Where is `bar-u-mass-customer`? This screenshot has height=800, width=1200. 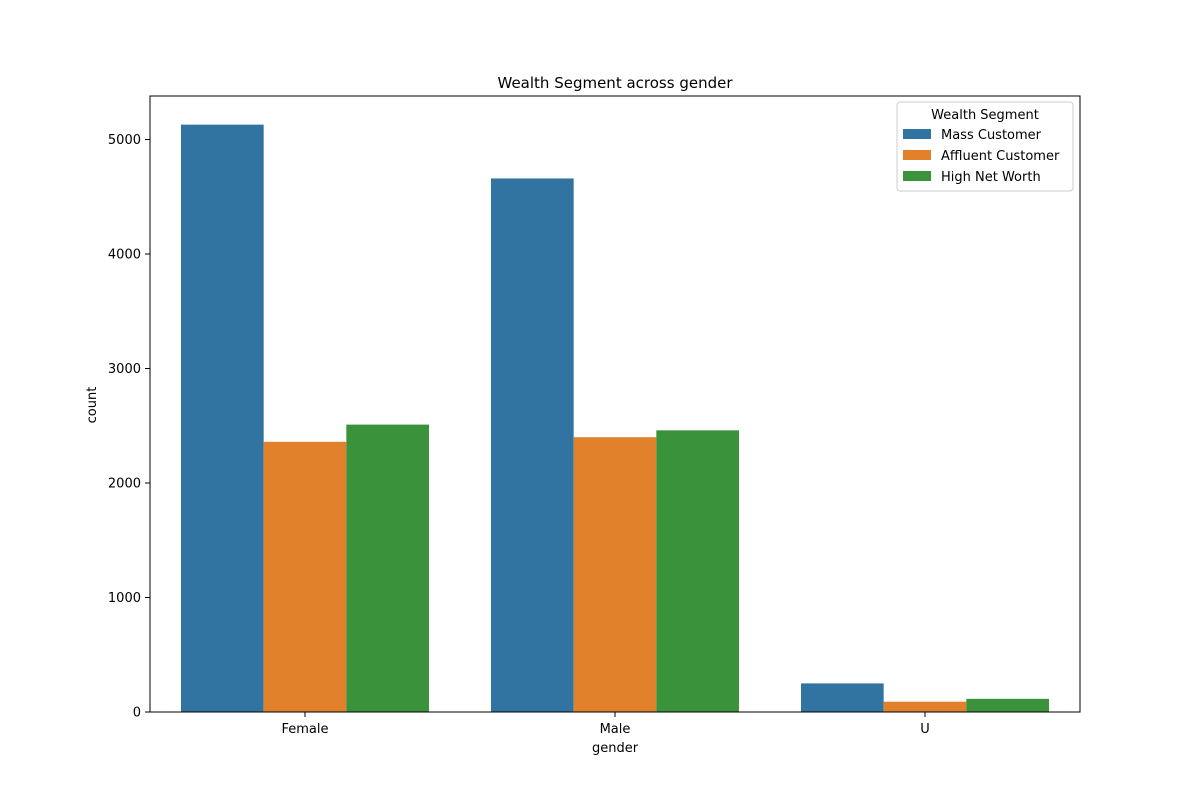 bar-u-mass-customer is located at coordinates (842, 697).